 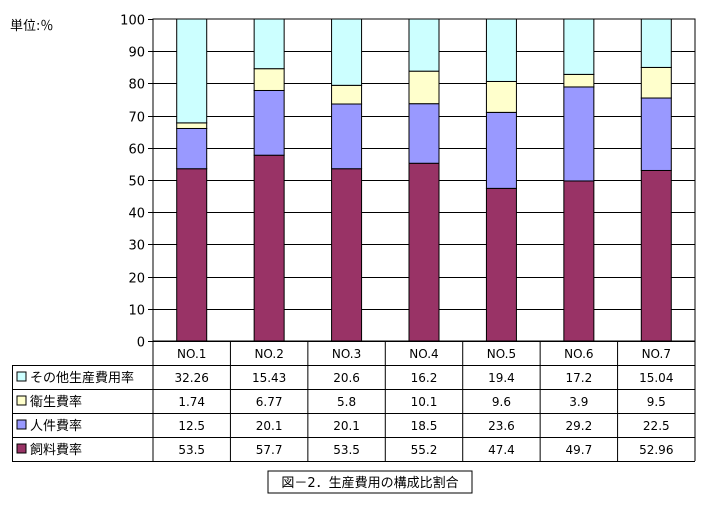 What do you see at coordinates (656, 426) in the screenshot?
I see `data-label: 22.5` at bounding box center [656, 426].